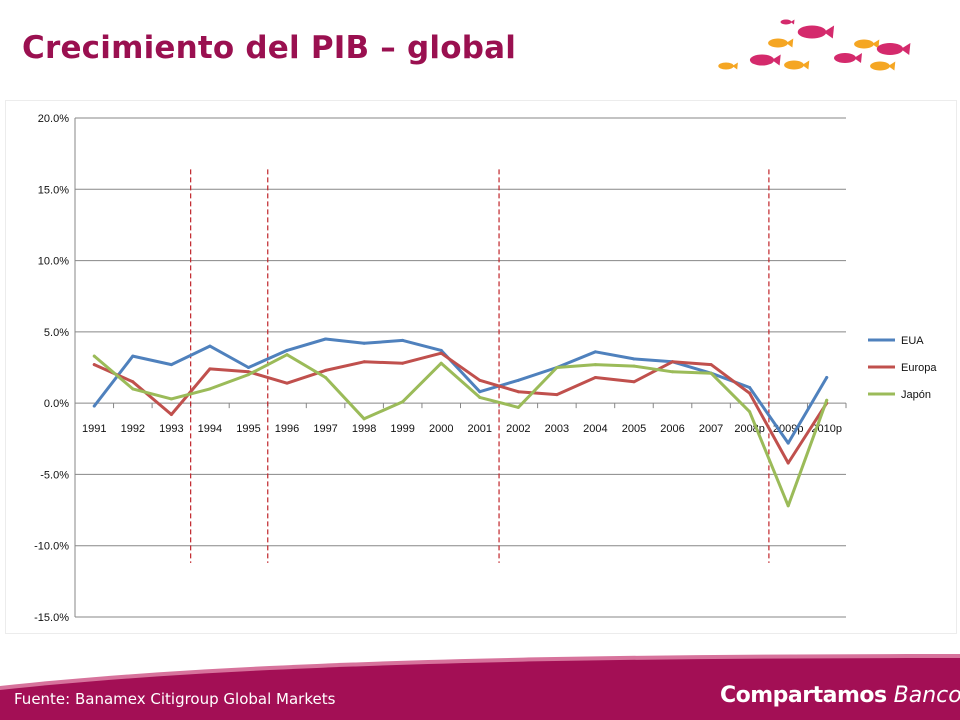  I want to click on x-tick-label: 2002, so click(518, 429).